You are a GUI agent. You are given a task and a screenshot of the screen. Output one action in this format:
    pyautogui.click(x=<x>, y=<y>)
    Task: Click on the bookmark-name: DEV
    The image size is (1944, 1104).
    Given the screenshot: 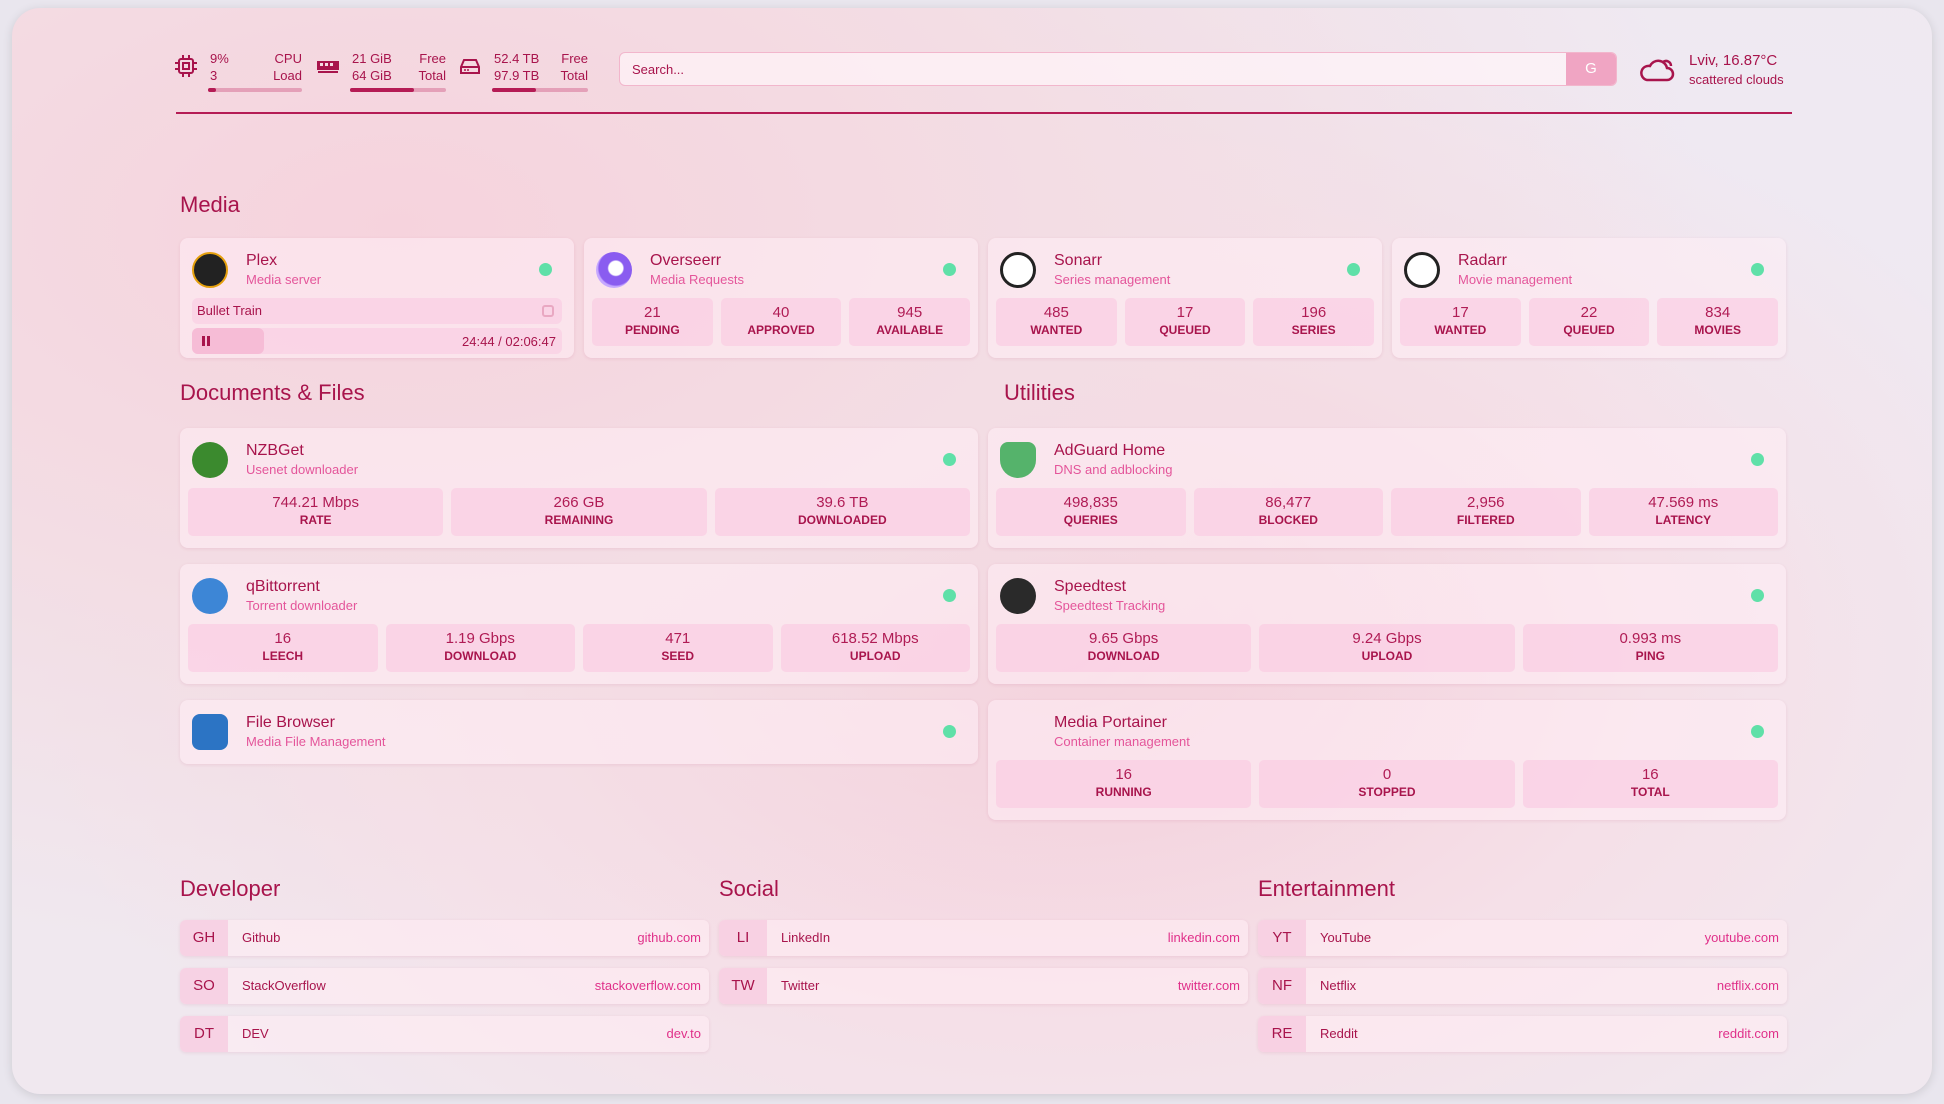 What is the action you would take?
    pyautogui.click(x=255, y=1033)
    